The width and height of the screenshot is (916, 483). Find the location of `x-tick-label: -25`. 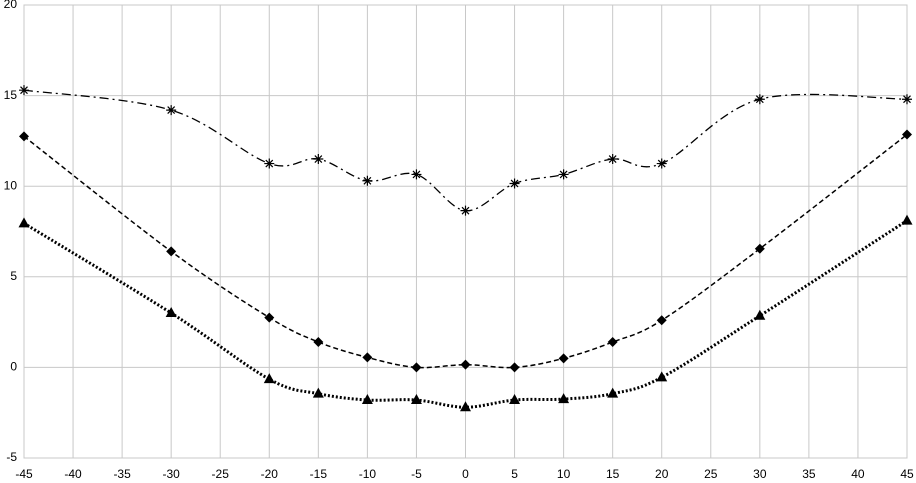

x-tick-label: -25 is located at coordinates (221, 474).